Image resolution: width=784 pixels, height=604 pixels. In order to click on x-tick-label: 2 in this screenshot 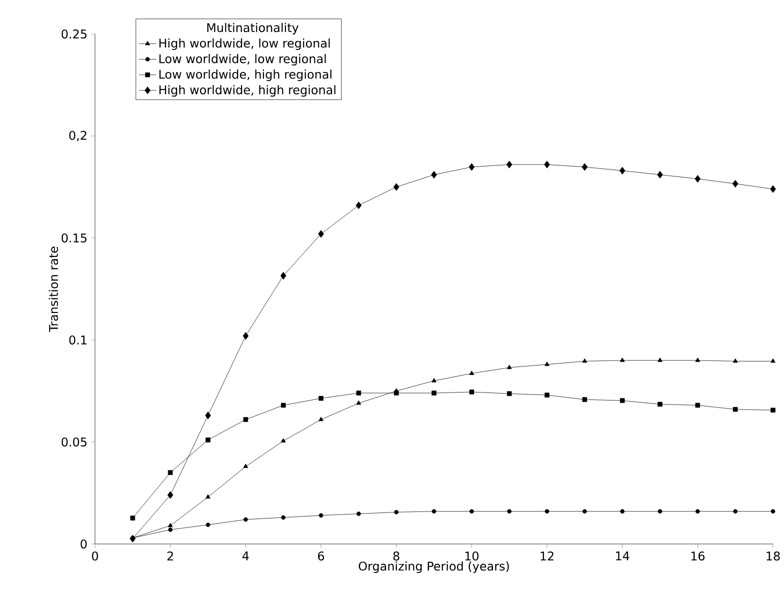, I will do `click(170, 555)`.